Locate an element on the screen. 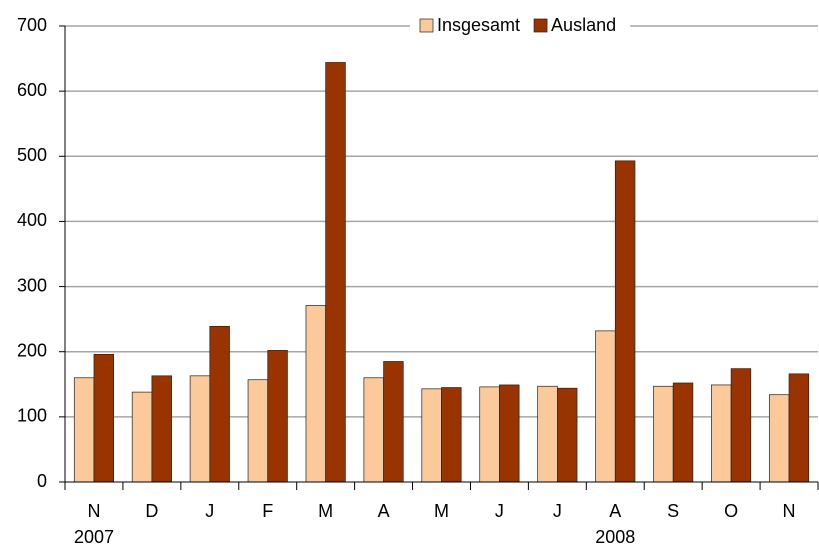 The image size is (819, 550). x-tick-label: S is located at coordinates (673, 511).